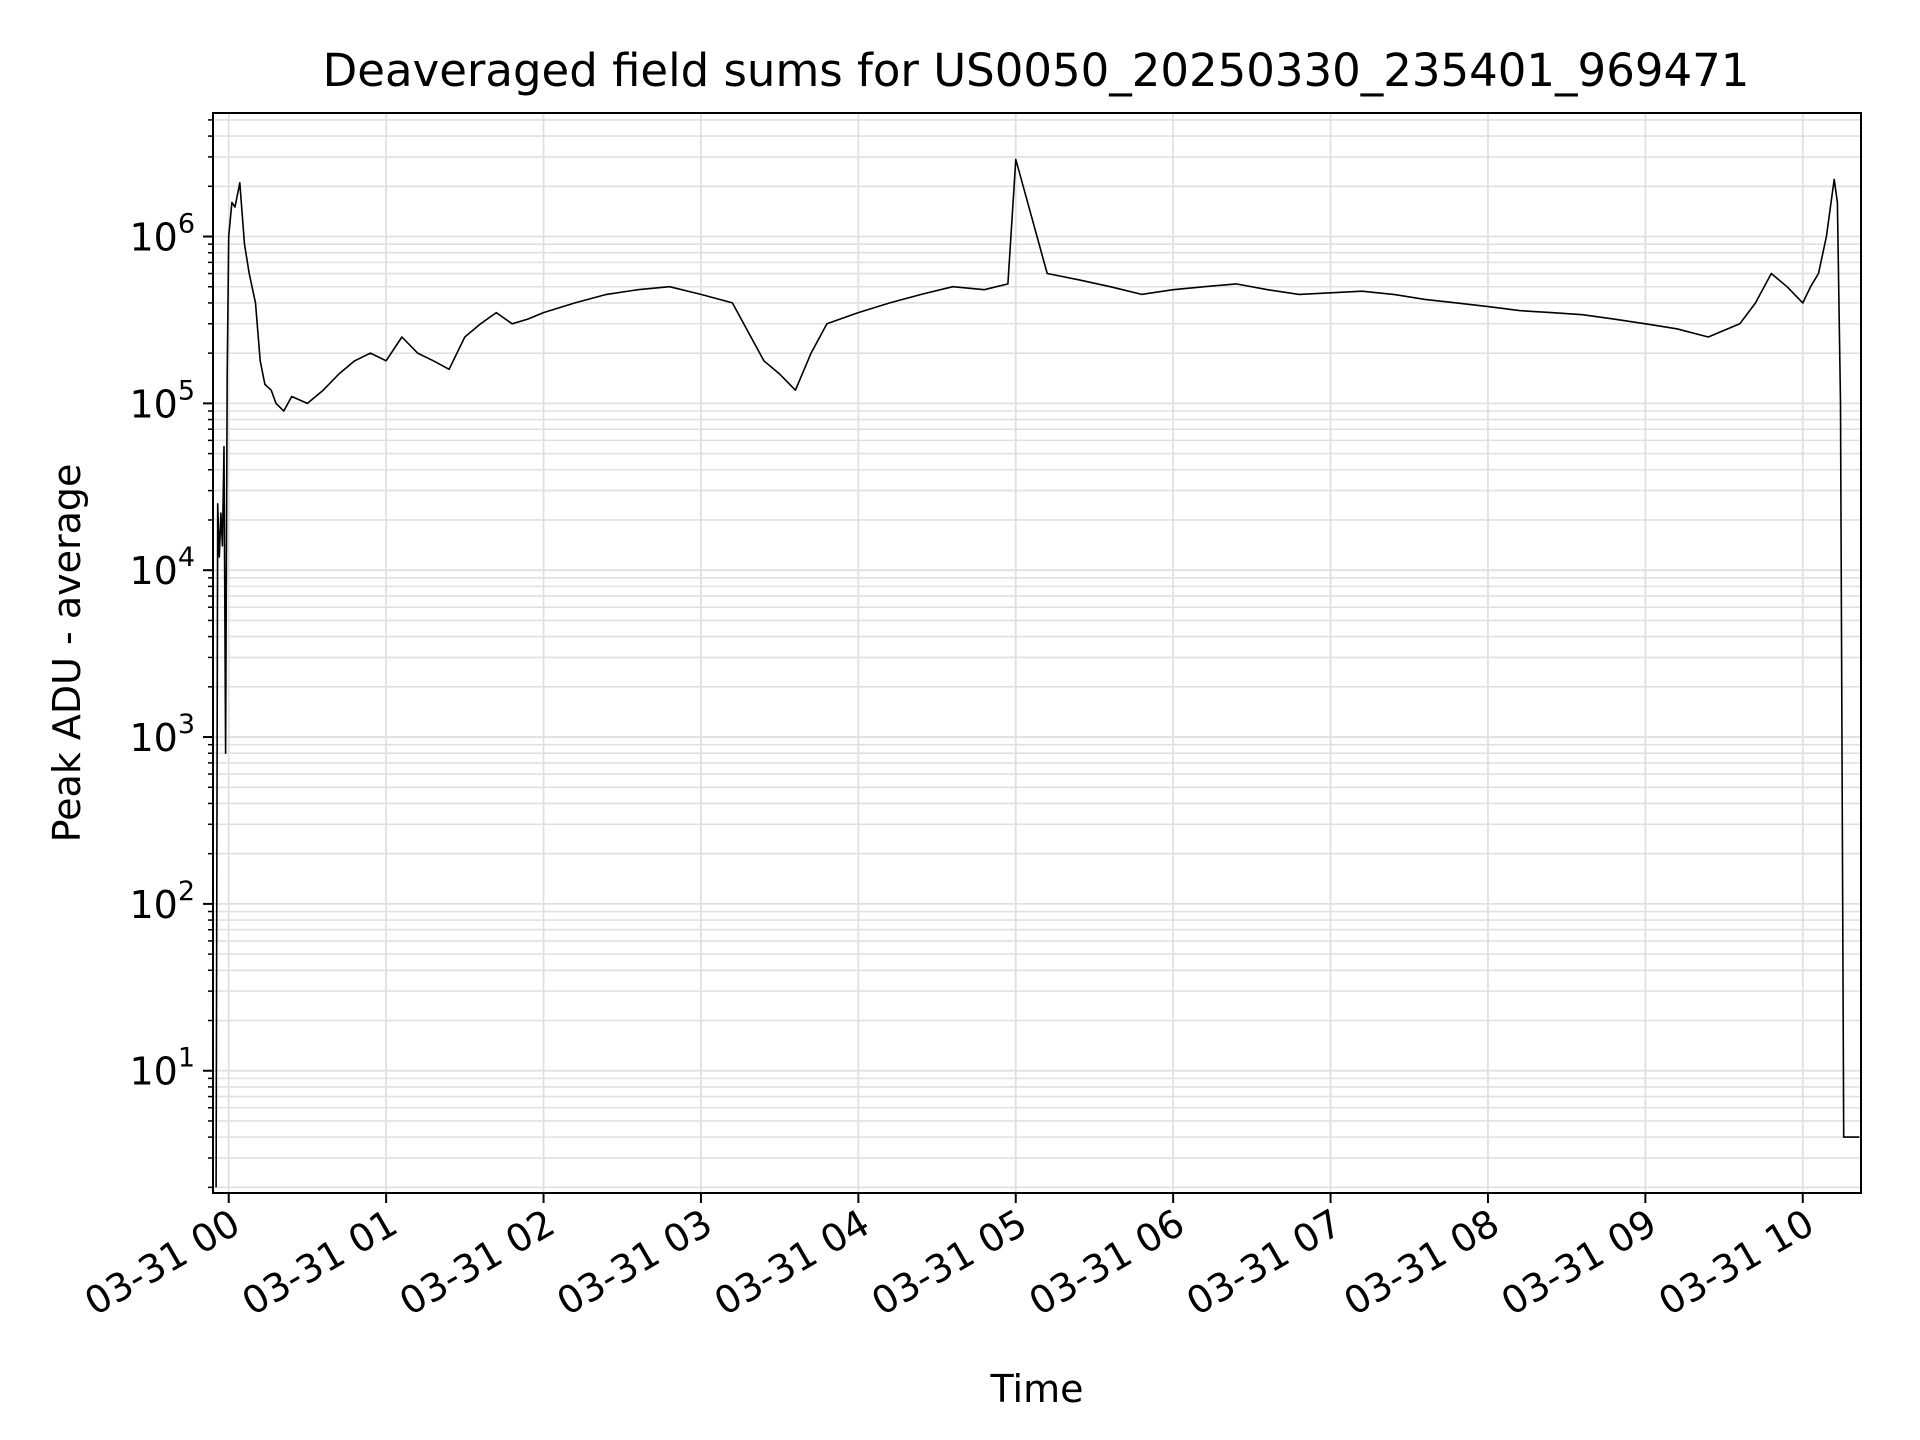 This screenshot has height=1440, width=1920. I want to click on y-tick-label: 10⁶, so click(162, 234).